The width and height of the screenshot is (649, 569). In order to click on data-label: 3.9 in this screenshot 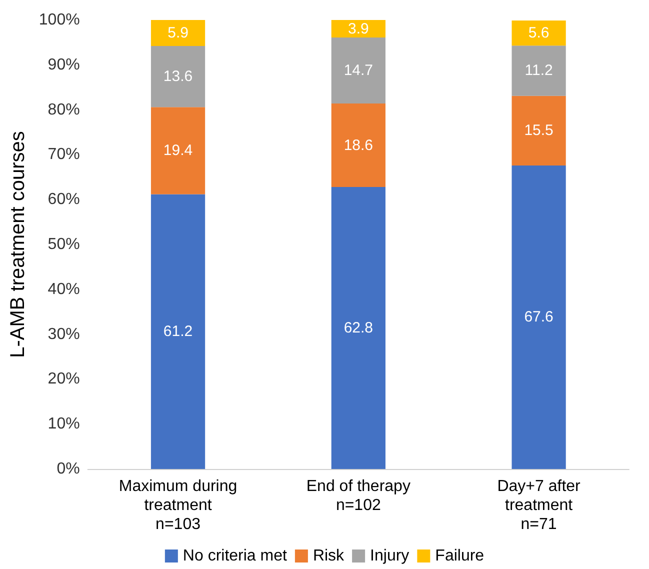, I will do `click(358, 29)`.